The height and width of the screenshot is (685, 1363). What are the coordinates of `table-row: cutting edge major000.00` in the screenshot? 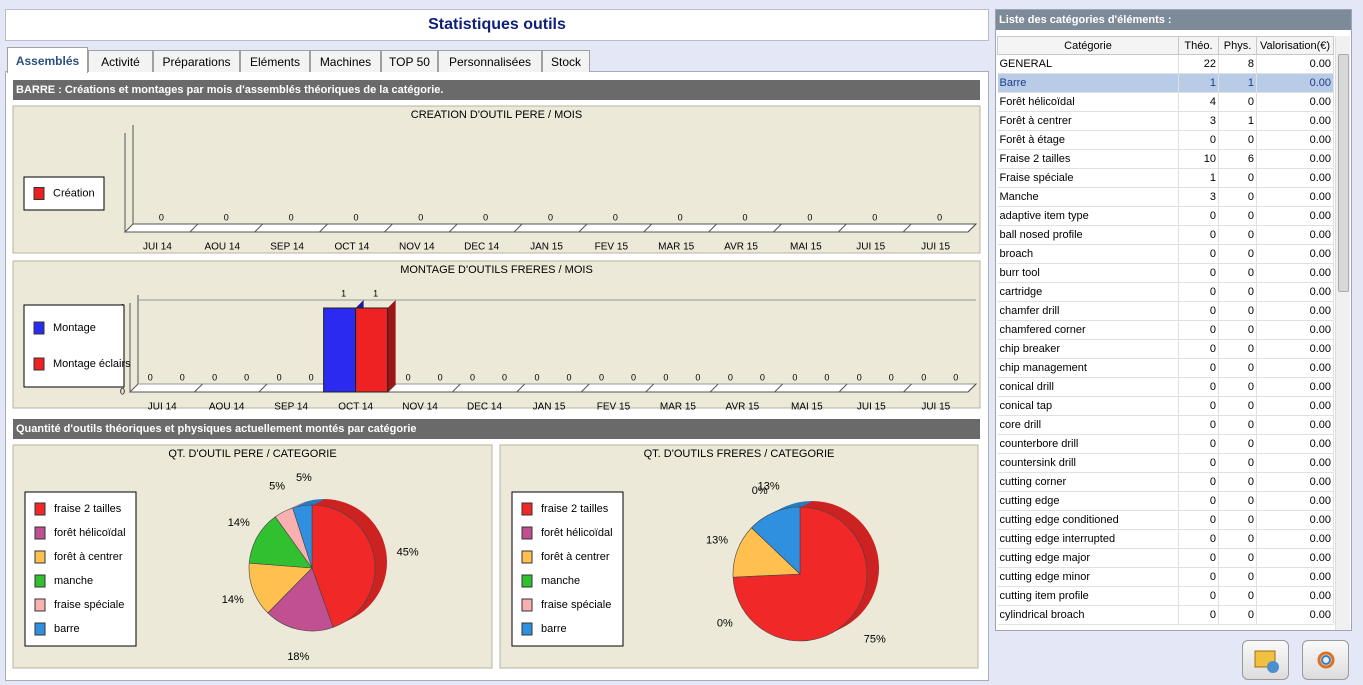 It's located at (1166, 558).